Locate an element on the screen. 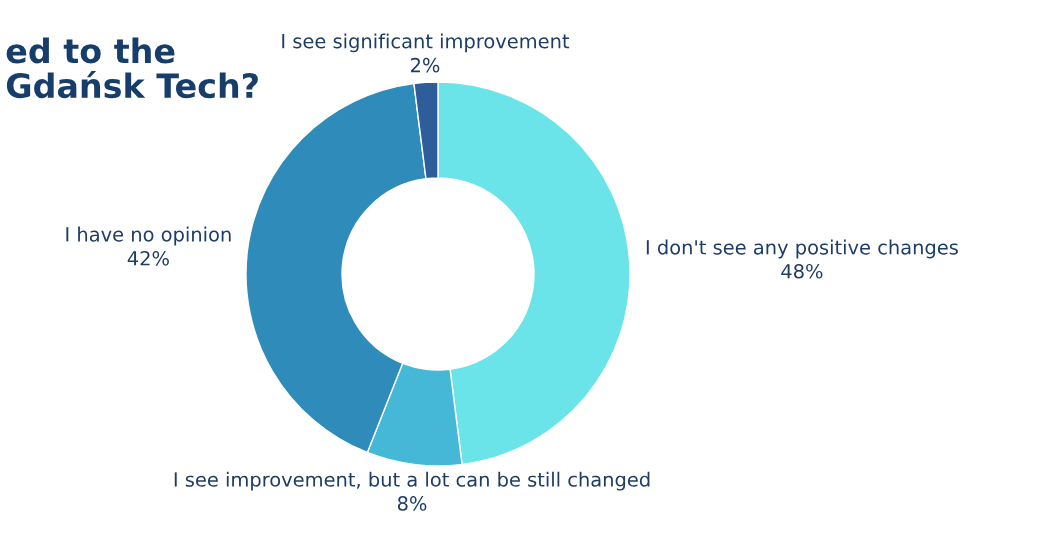 Image resolution: width=1047 pixels, height=537 pixels. data-label: 2% is located at coordinates (425, 65).